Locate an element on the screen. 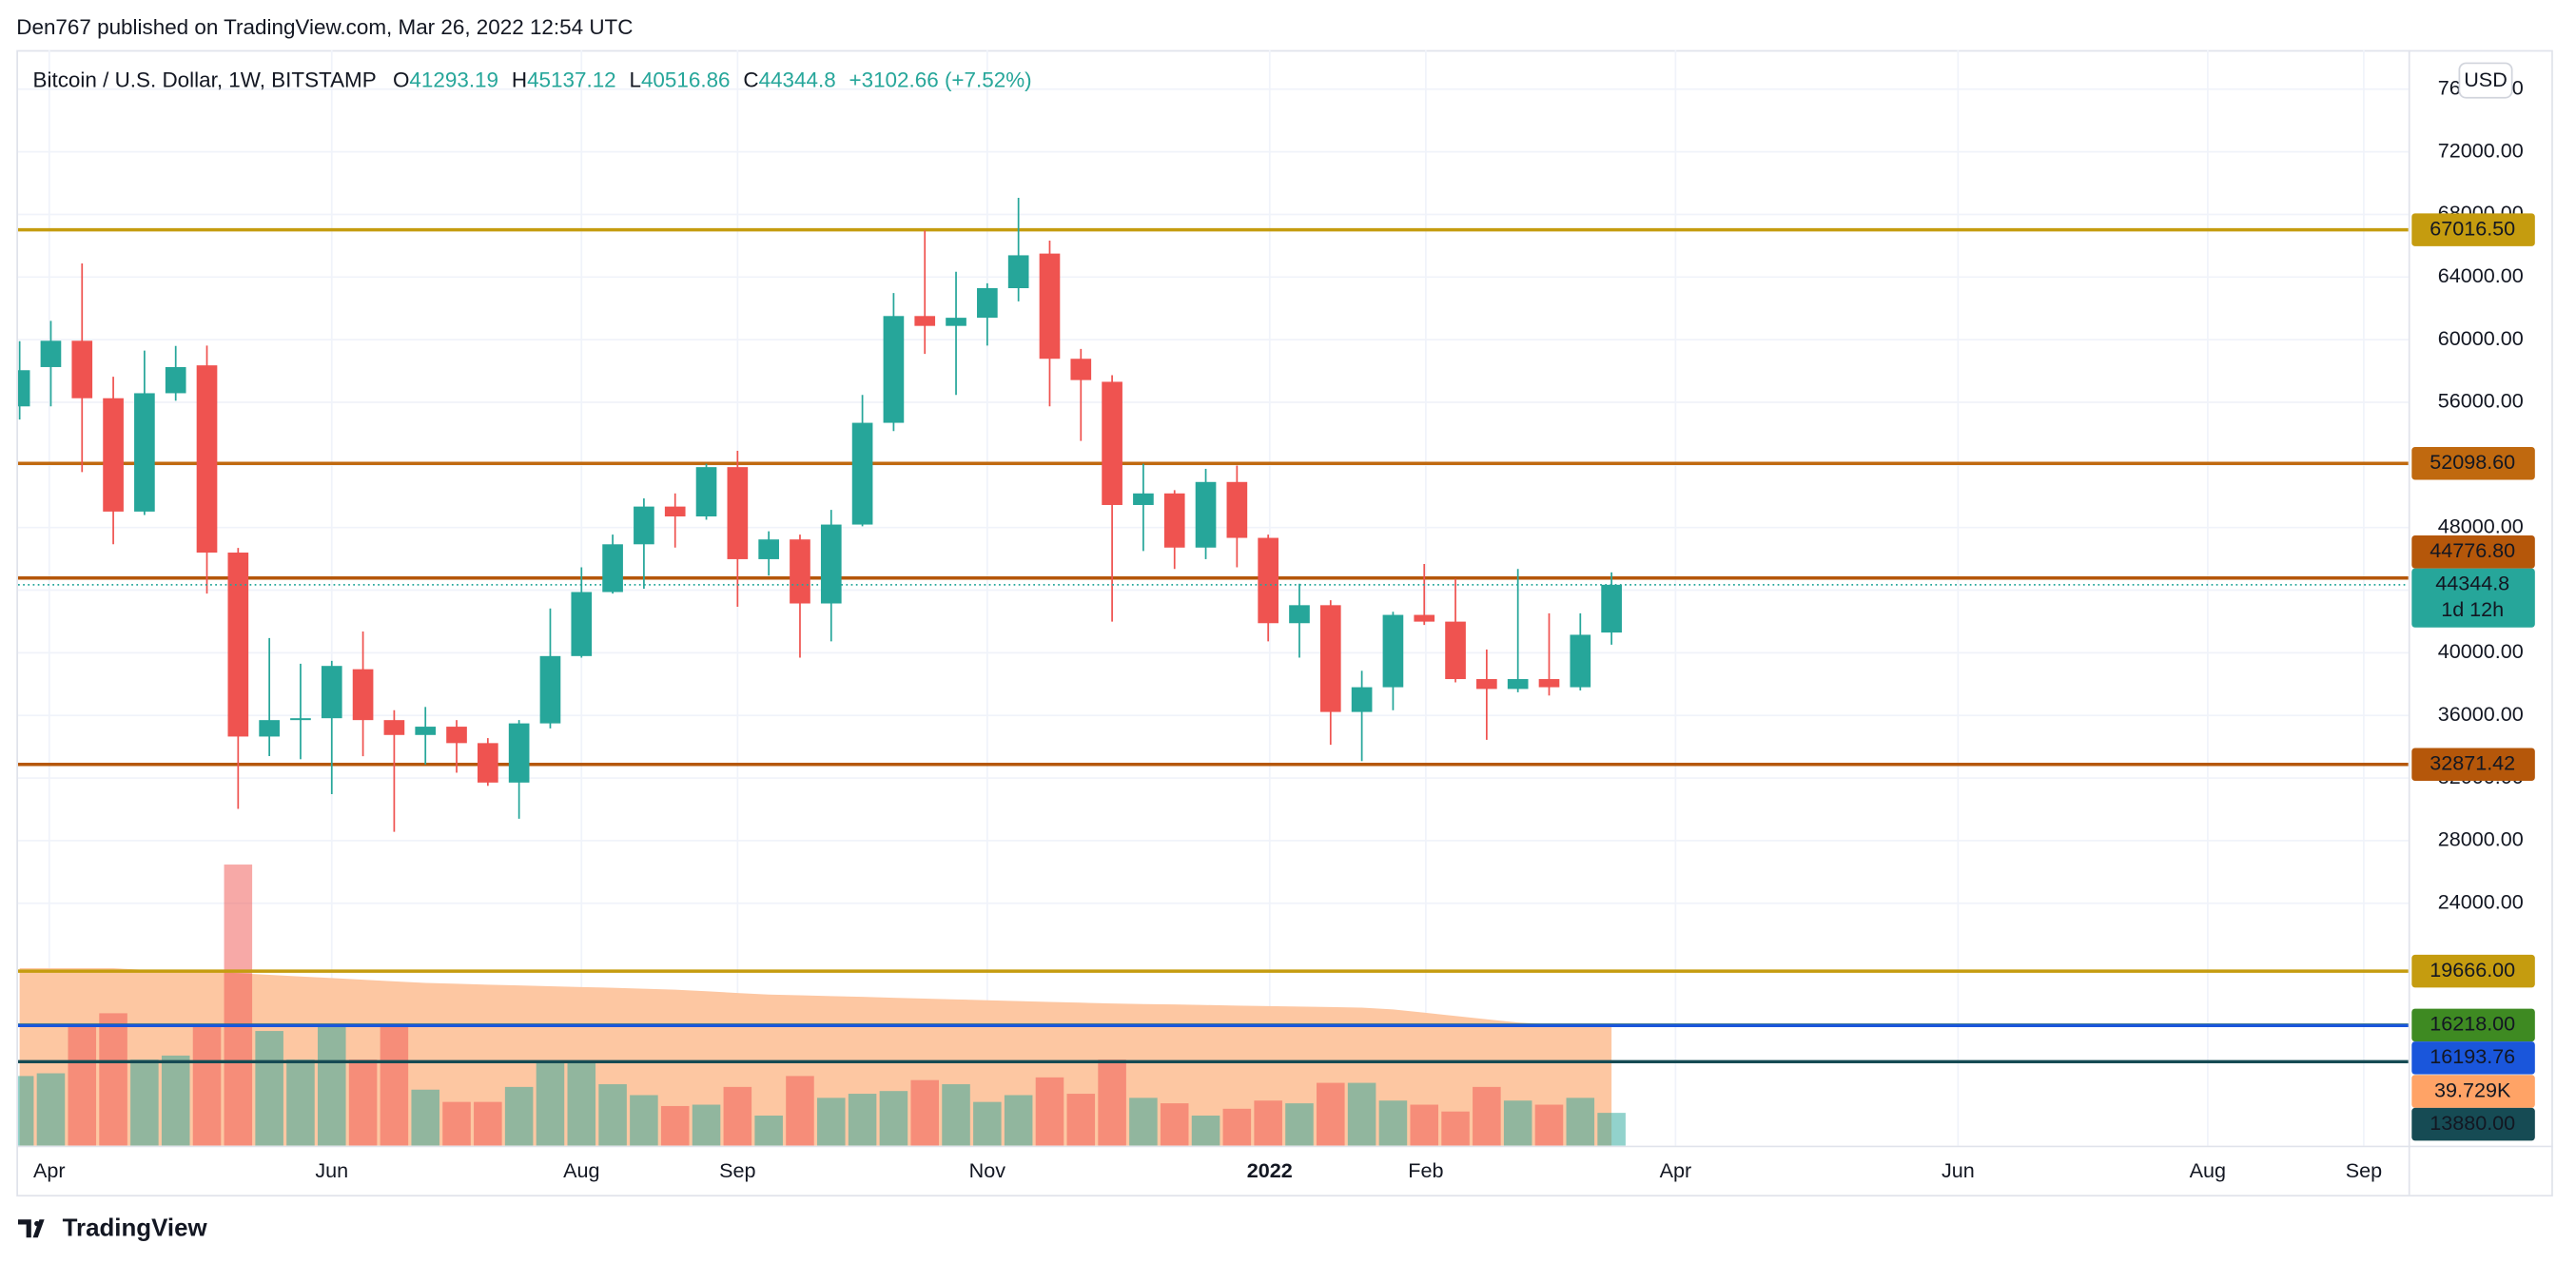 The width and height of the screenshot is (2576, 1263). ohlc-label: H is located at coordinates (520, 79).